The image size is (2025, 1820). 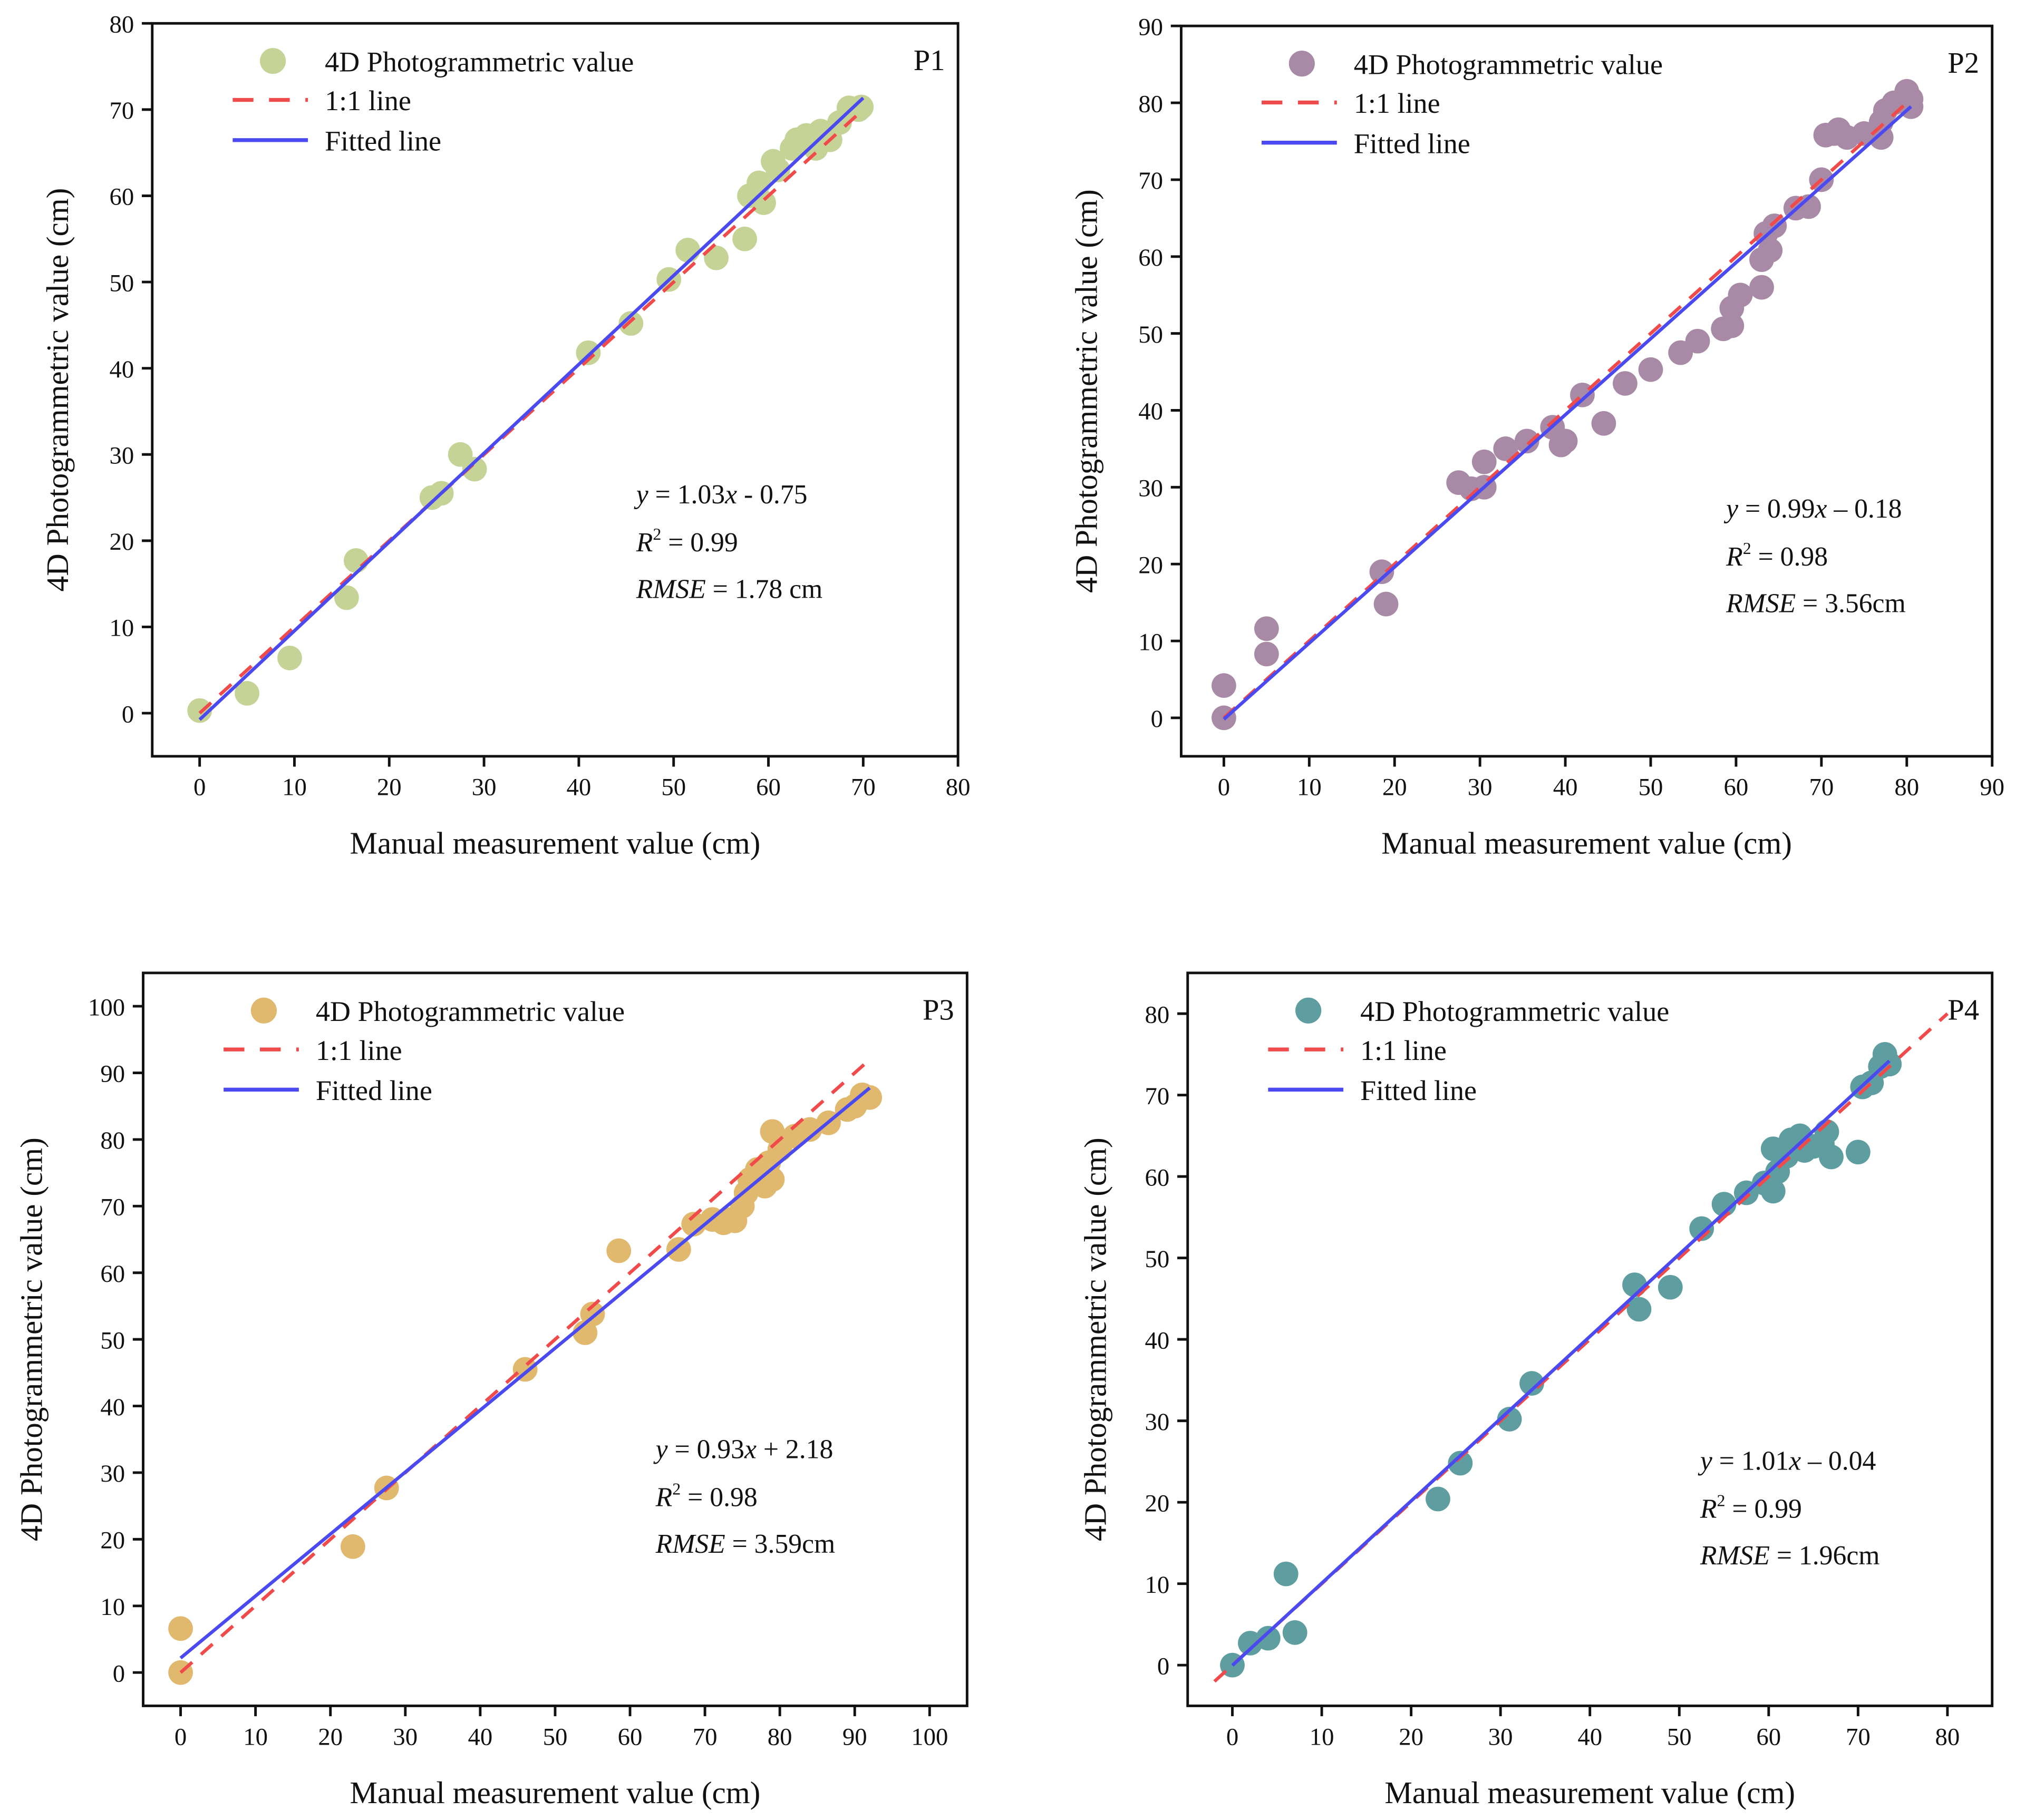 I want to click on rmse-value: = 3.59cm, so click(x=780, y=1544).